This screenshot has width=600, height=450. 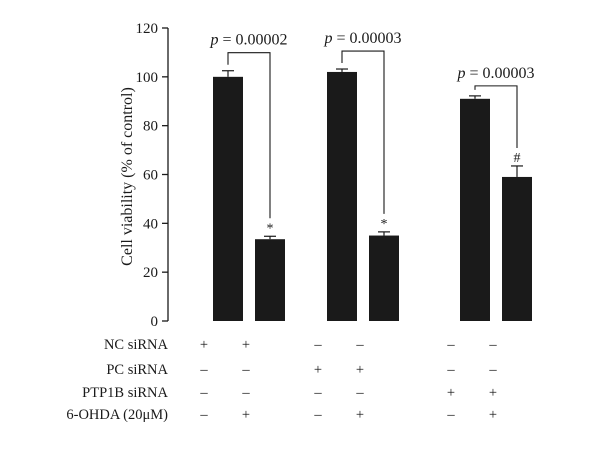 What do you see at coordinates (281, 415) in the screenshot?
I see `condition-row: 6-OHDA (20μM) – + – + – +` at bounding box center [281, 415].